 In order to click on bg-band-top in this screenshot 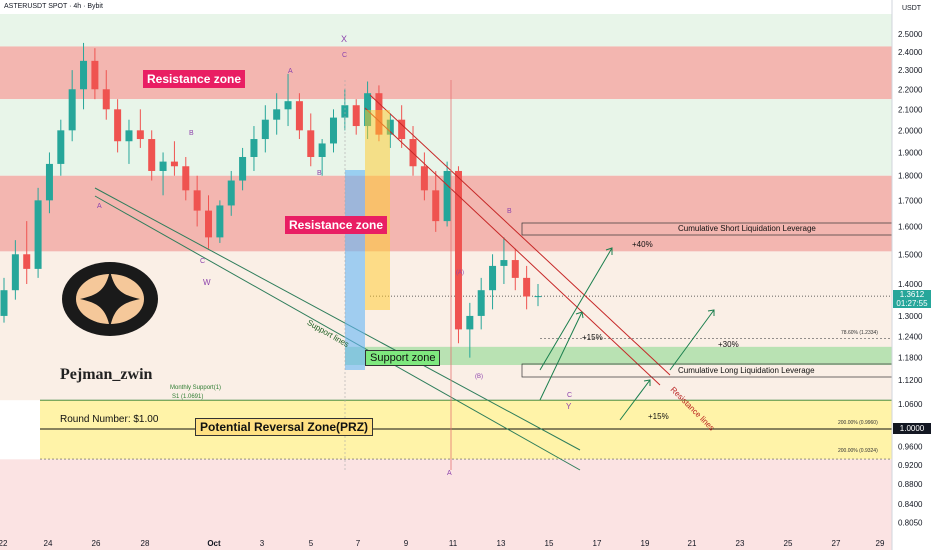, I will do `click(446, 30)`.